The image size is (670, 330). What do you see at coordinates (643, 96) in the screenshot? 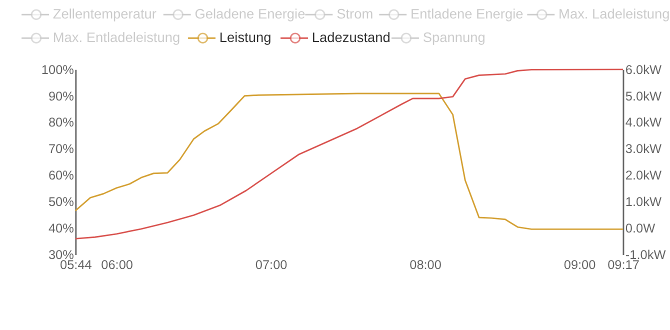
I see `y2-tick-label: 5.0kW` at bounding box center [643, 96].